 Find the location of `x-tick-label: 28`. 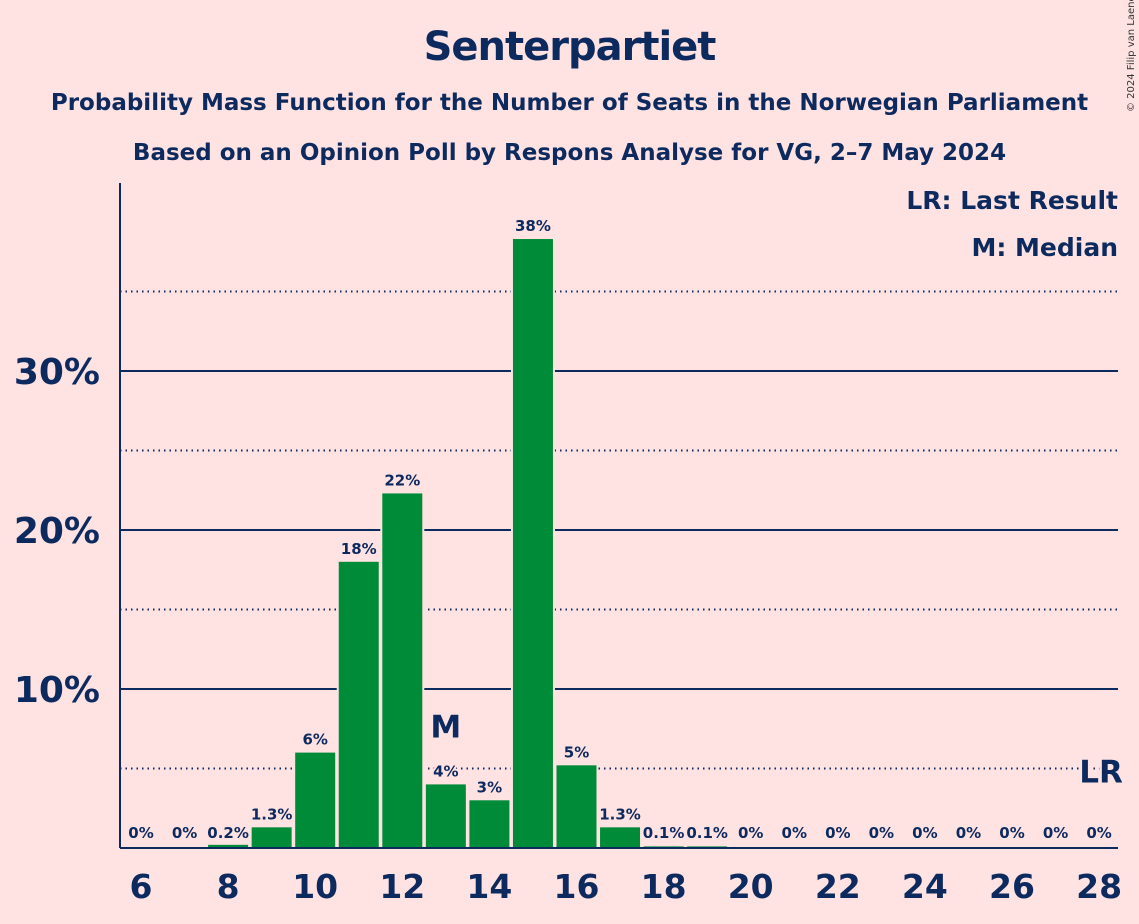

x-tick-label: 28 is located at coordinates (1099, 886).